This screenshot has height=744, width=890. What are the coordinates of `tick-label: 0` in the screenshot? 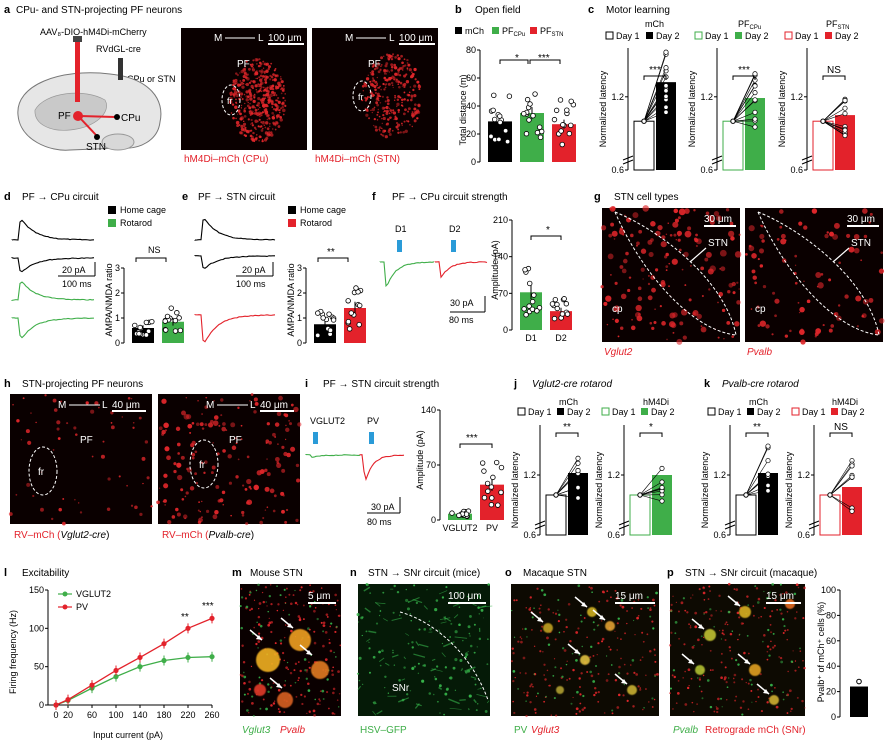 It's located at (117, 343).